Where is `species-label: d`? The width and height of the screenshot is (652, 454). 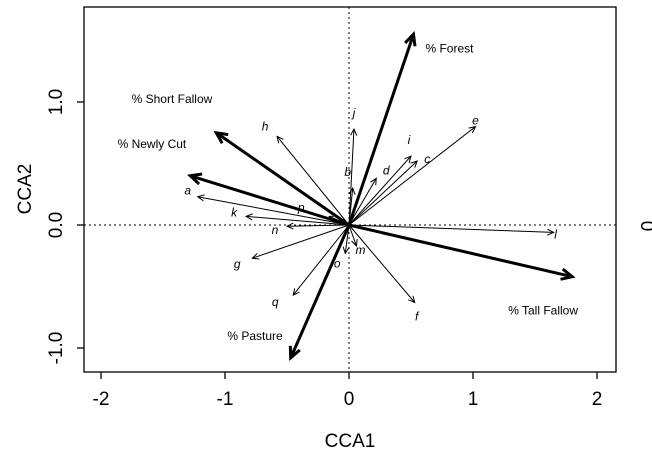 species-label: d is located at coordinates (386, 170).